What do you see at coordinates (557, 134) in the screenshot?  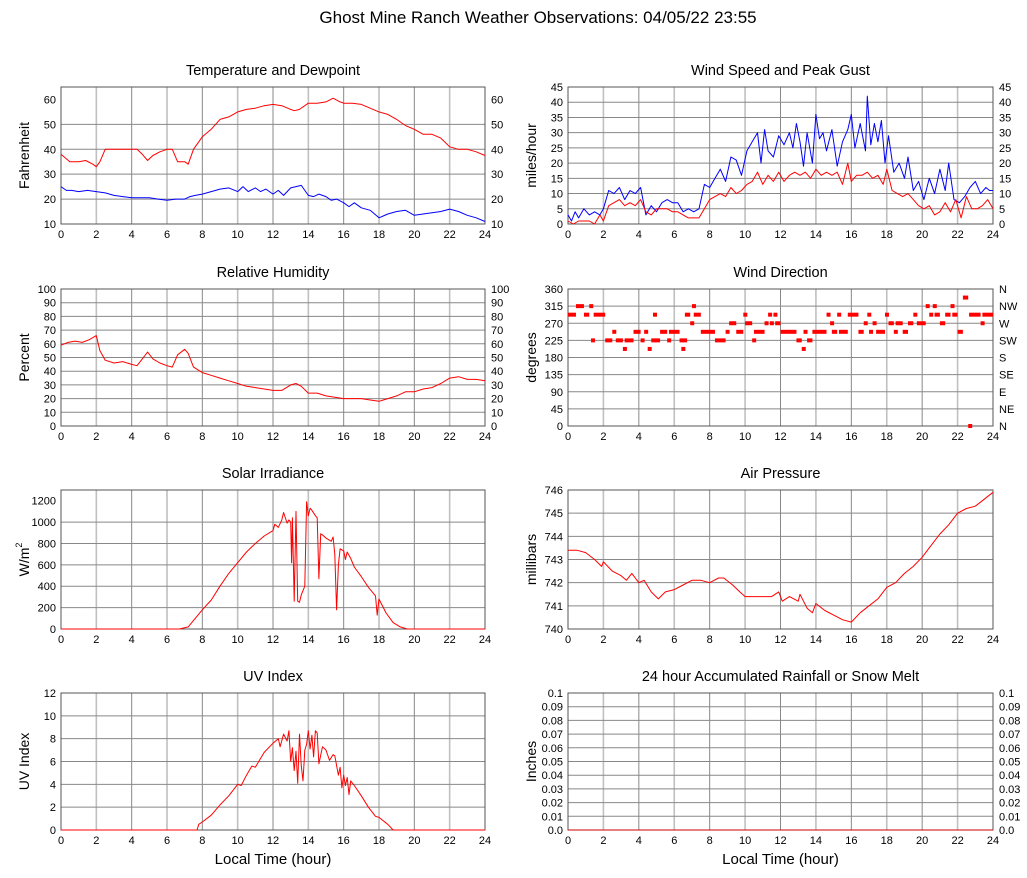 I see `y-tick-label: 30` at bounding box center [557, 134].